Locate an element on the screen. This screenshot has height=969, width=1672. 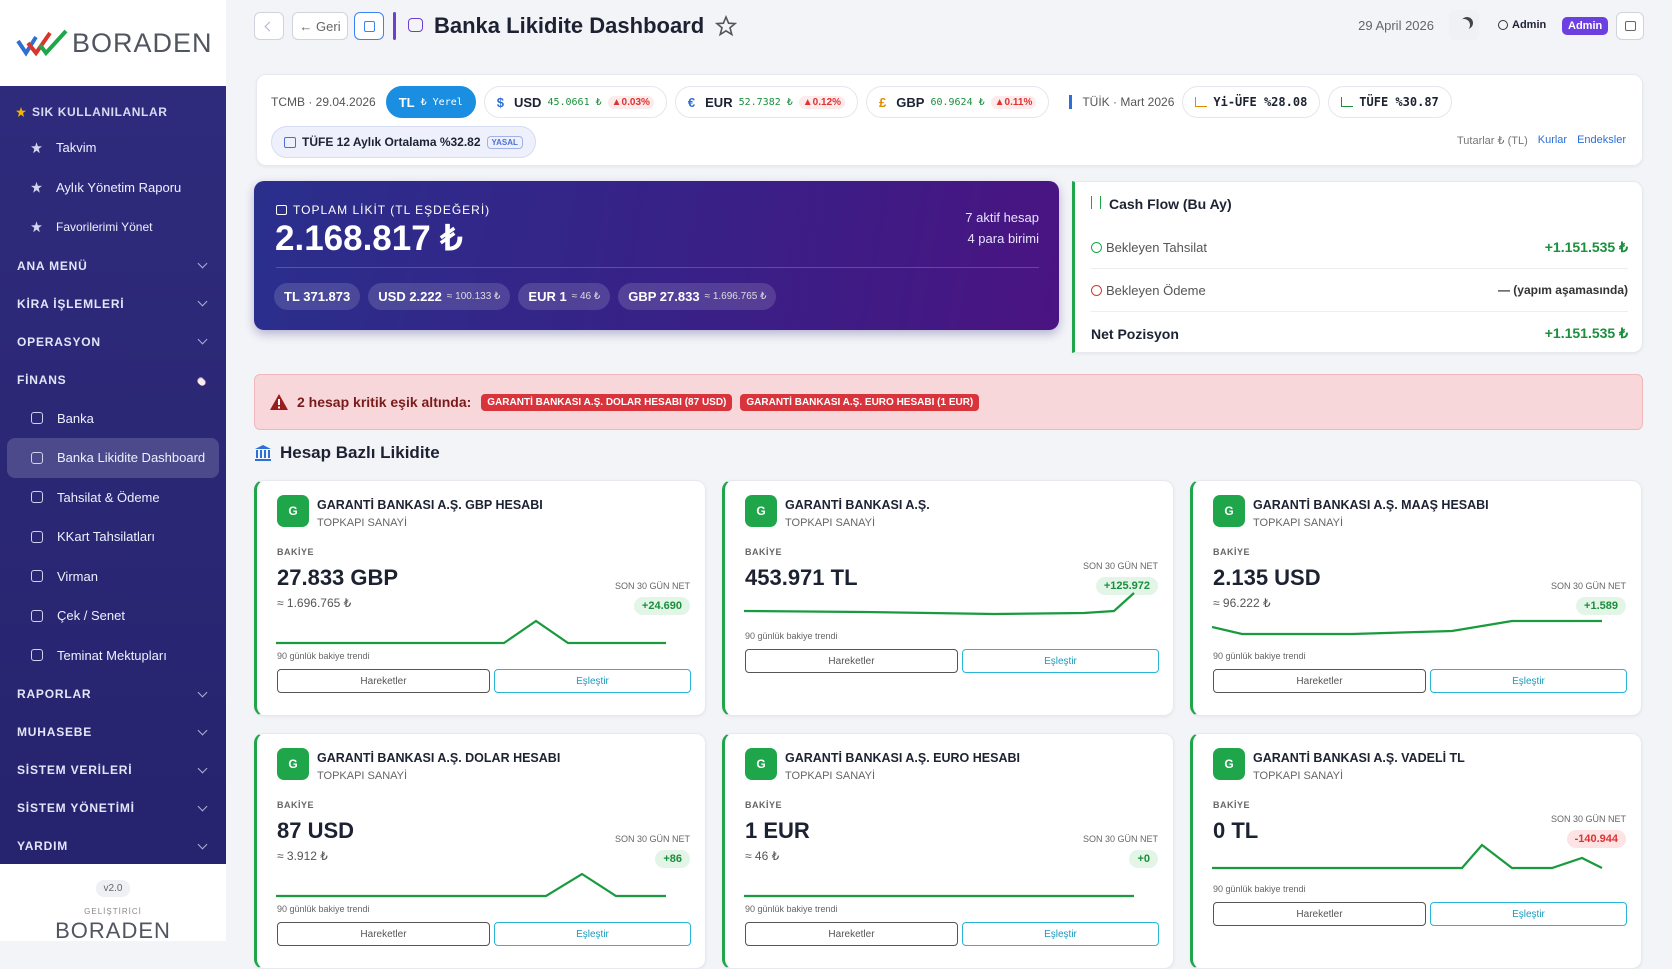
currency-chip: £ GBP 60.9624 ₺ ▲0.11% is located at coordinates (958, 102).